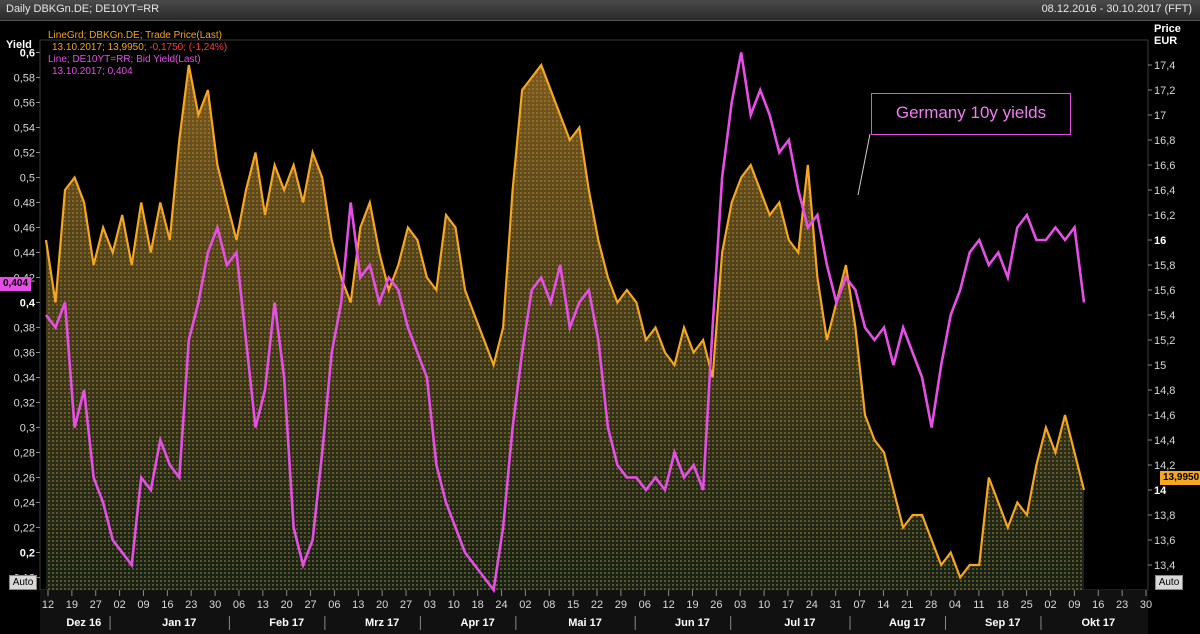 This screenshot has height=634, width=1200. I want to click on y-left-tick-label: 0,2, so click(27, 554).